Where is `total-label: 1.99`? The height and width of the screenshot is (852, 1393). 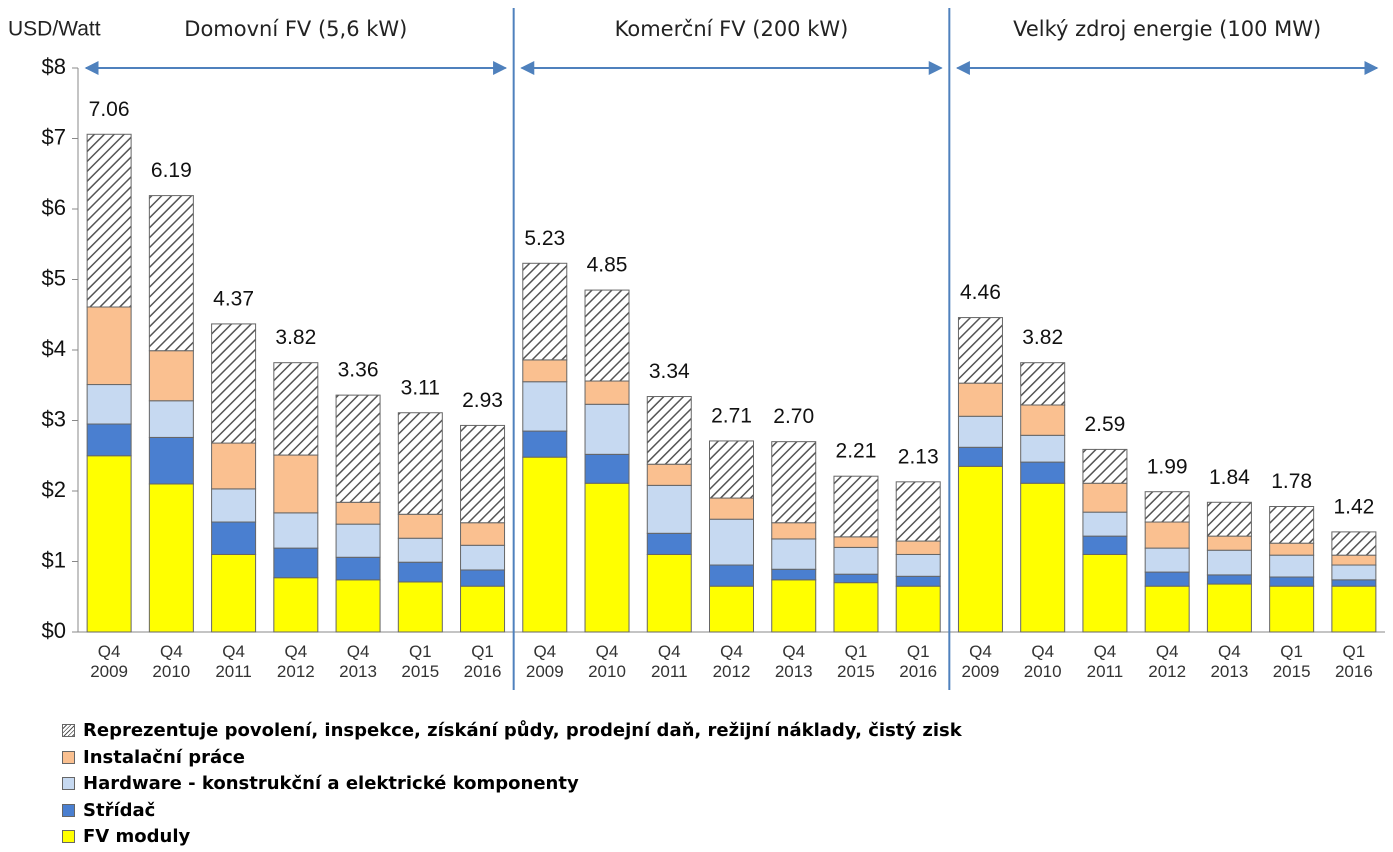 total-label: 1.99 is located at coordinates (1167, 466).